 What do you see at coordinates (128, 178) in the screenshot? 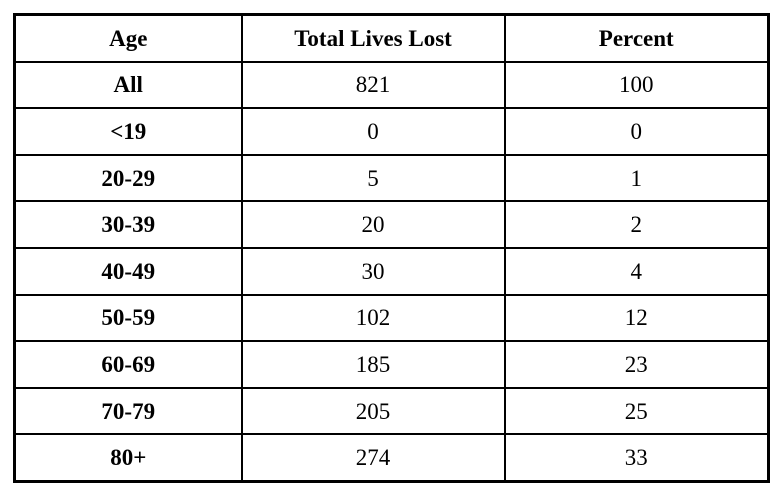
I see `age-cell: 20-29` at bounding box center [128, 178].